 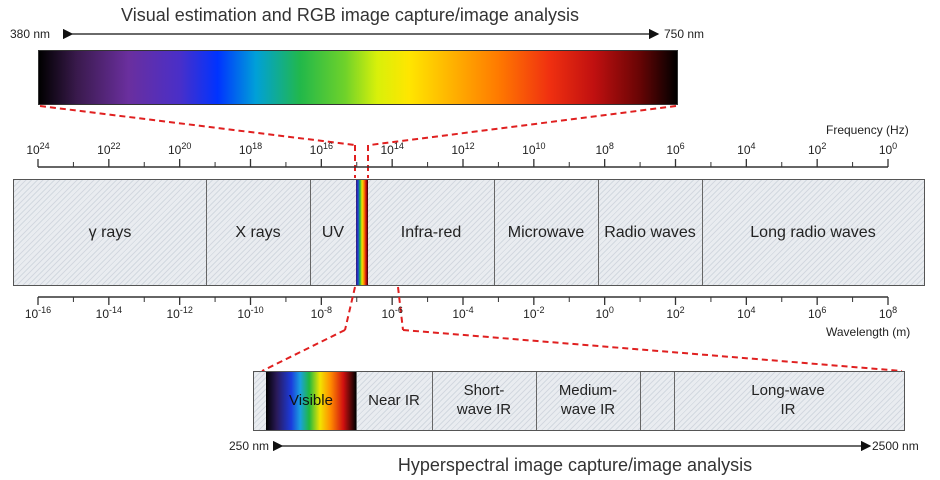 What do you see at coordinates (394, 400) in the screenshot?
I see `hs-band-near-ir: Near IR` at bounding box center [394, 400].